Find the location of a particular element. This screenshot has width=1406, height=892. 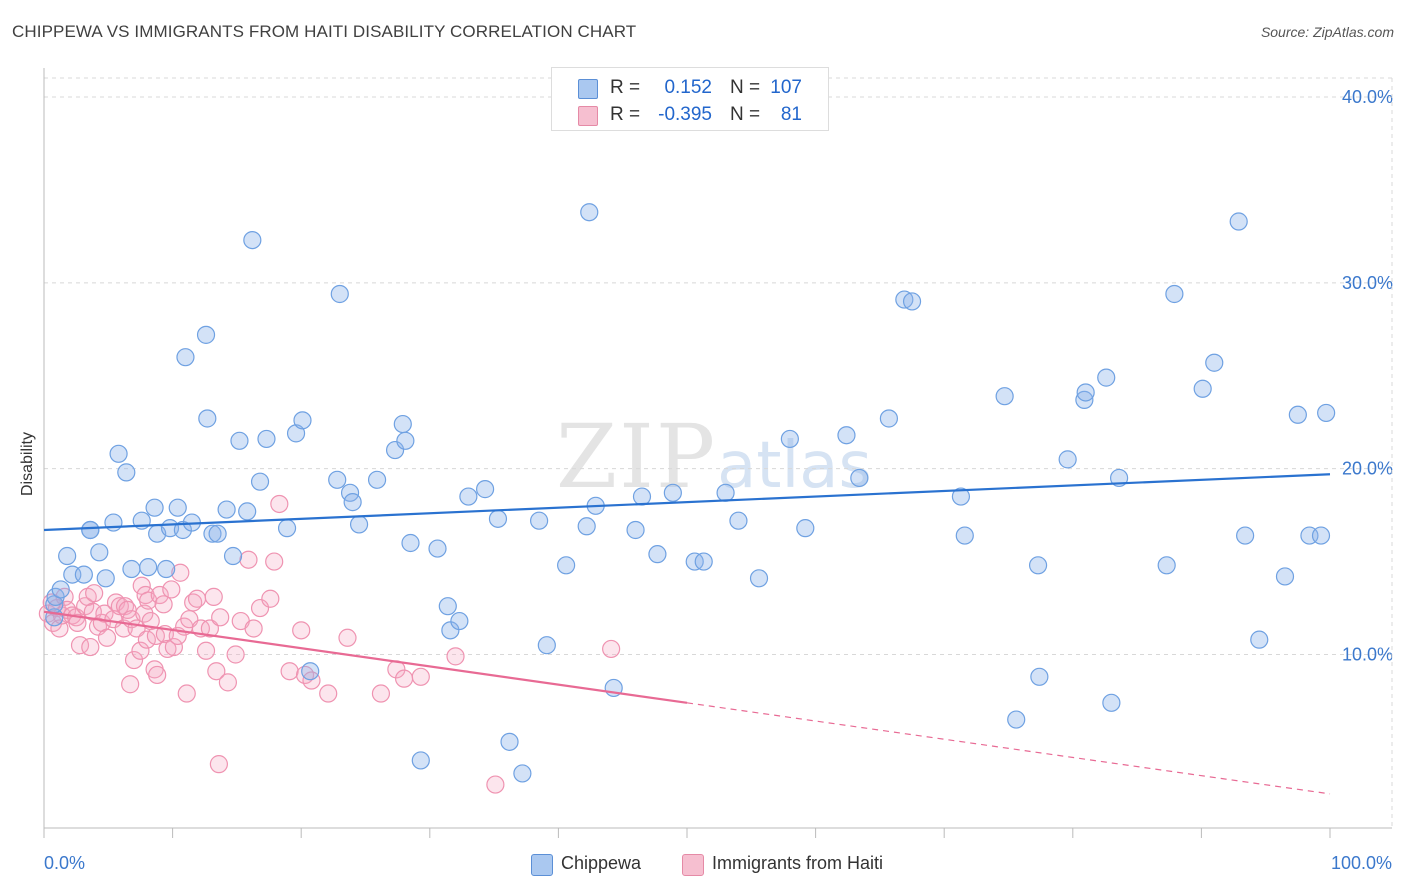

n-value: 107 is located at coordinates (786, 87).